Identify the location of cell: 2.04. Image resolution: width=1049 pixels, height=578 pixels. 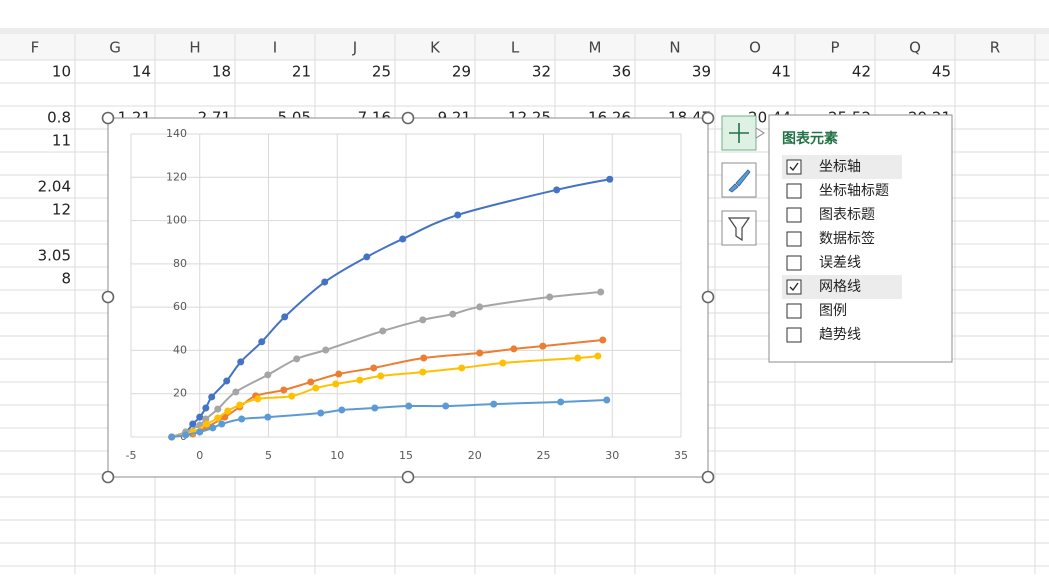
(54, 187).